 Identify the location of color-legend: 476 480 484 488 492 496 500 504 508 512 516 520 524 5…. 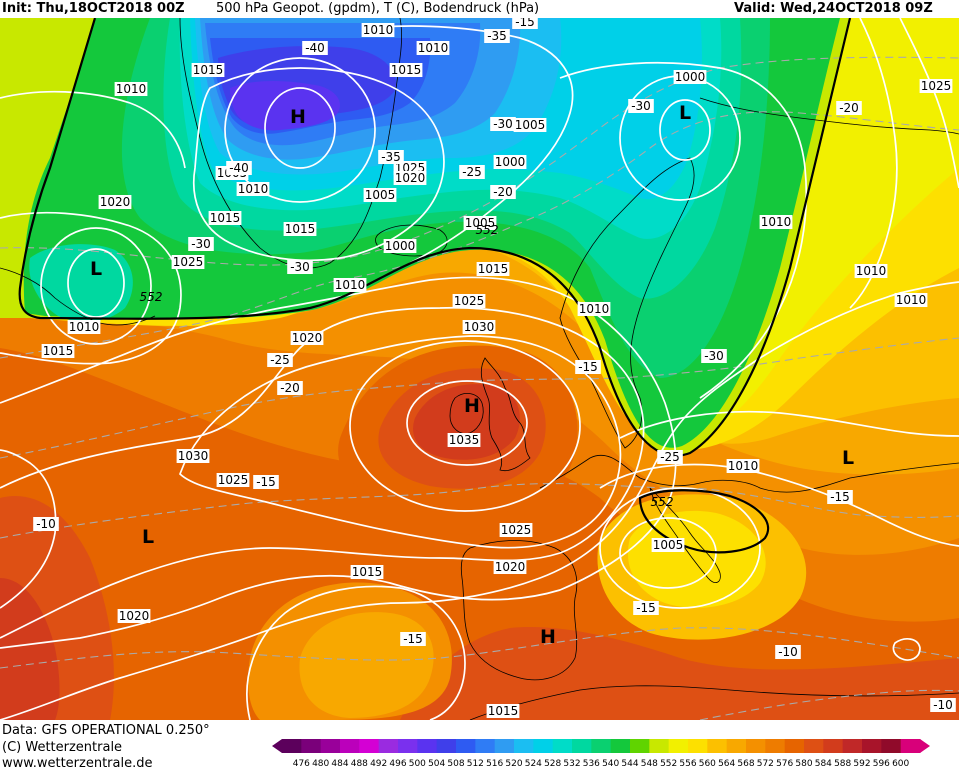
(601, 754).